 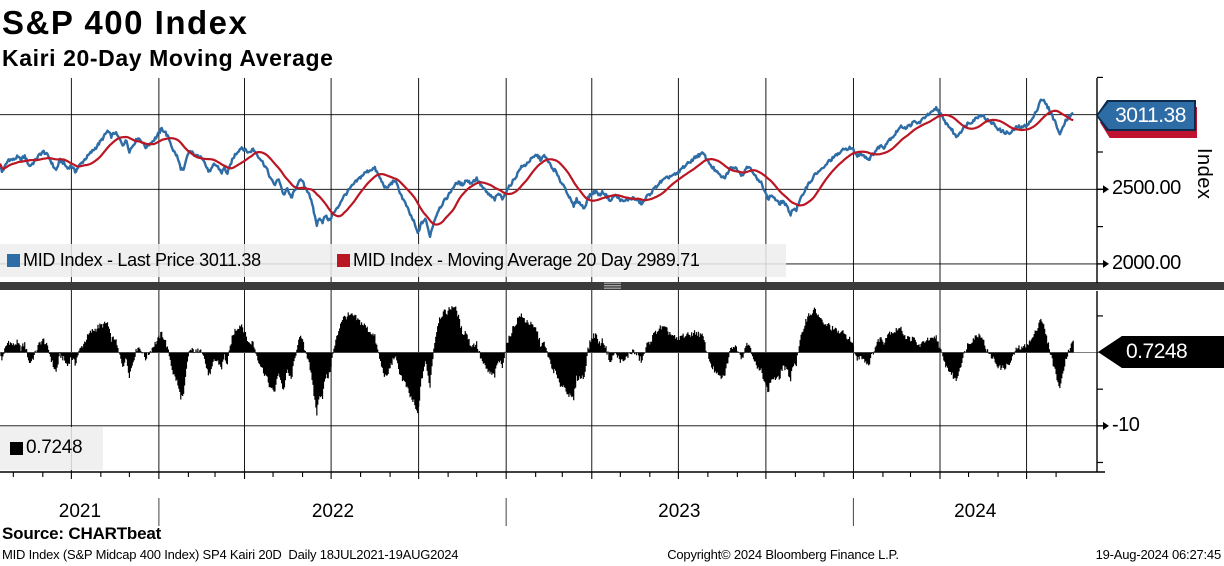 I want to click on source-credit: Source: CHARTbeat, so click(x=82, y=533).